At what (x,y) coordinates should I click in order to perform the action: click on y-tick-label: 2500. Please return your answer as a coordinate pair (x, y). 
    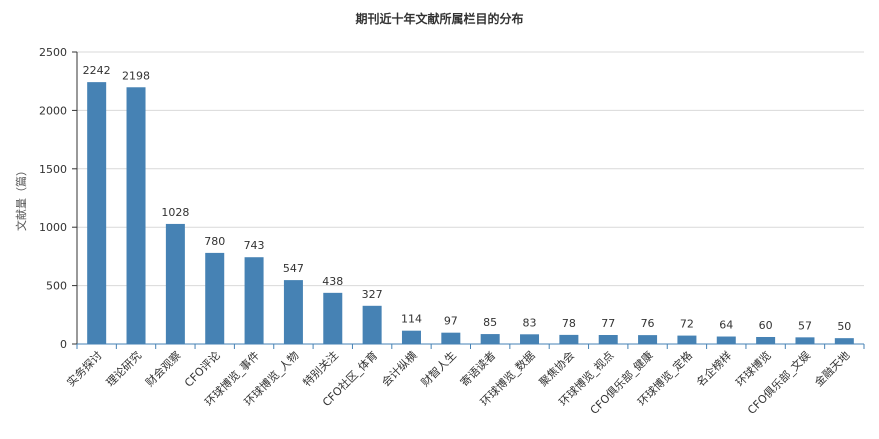
    Looking at the image, I should click on (53, 52).